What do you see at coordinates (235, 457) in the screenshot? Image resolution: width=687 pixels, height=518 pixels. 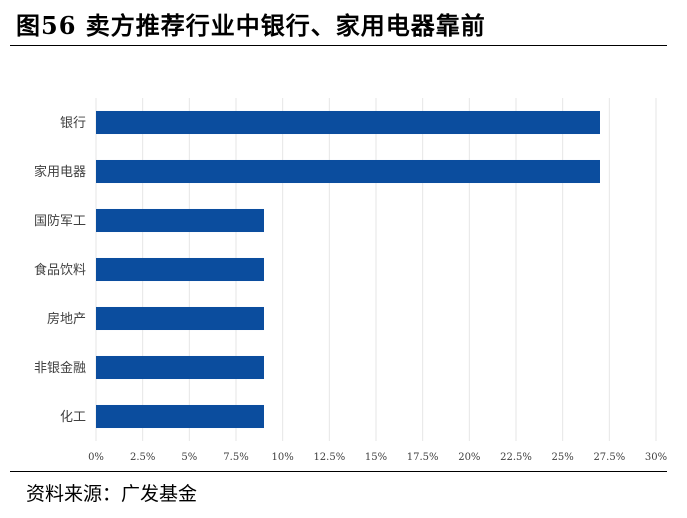 I see `x-tick-label: 7.5%` at bounding box center [235, 457].